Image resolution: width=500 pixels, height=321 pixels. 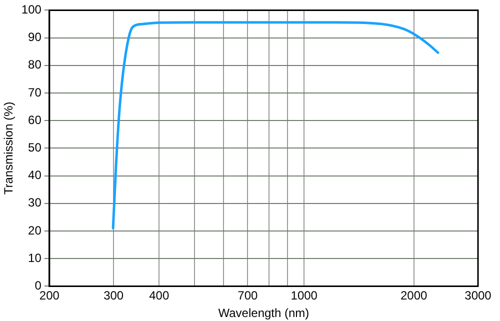 What do you see at coordinates (414, 295) in the screenshot?
I see `x-tick-label: 2000` at bounding box center [414, 295].